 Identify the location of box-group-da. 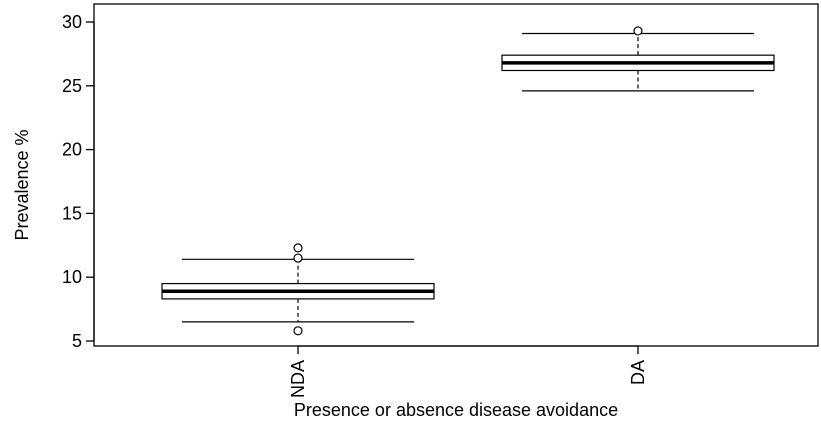
(638, 59).